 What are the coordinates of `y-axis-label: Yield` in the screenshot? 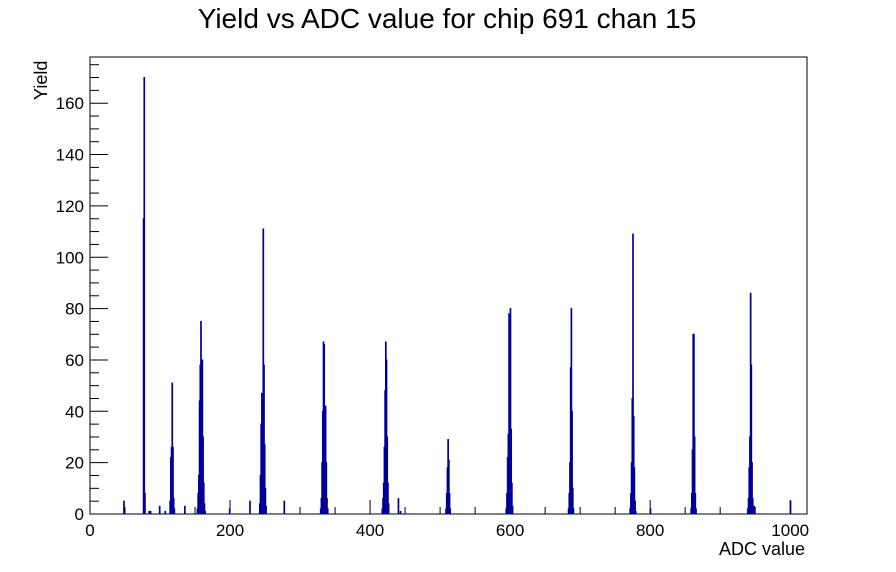 It's located at (41, 80).